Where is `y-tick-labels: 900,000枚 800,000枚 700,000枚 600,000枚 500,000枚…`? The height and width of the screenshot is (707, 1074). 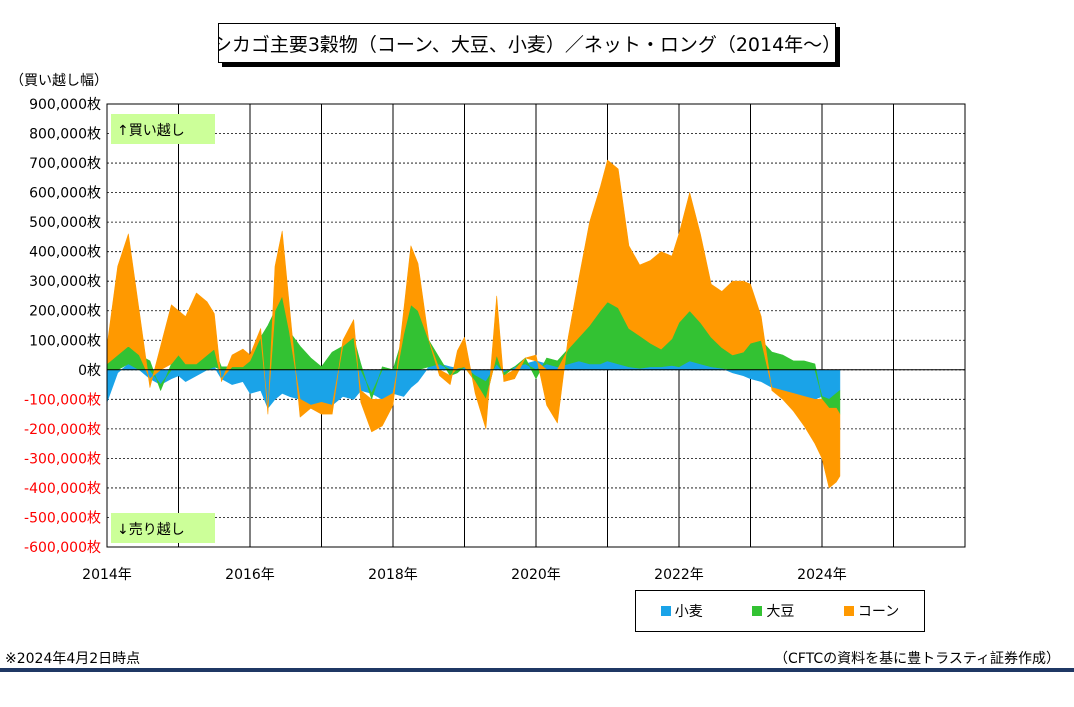 y-tick-labels: 900,000枚 800,000枚 700,000枚 600,000枚 500,000枚… is located at coordinates (62, 326).